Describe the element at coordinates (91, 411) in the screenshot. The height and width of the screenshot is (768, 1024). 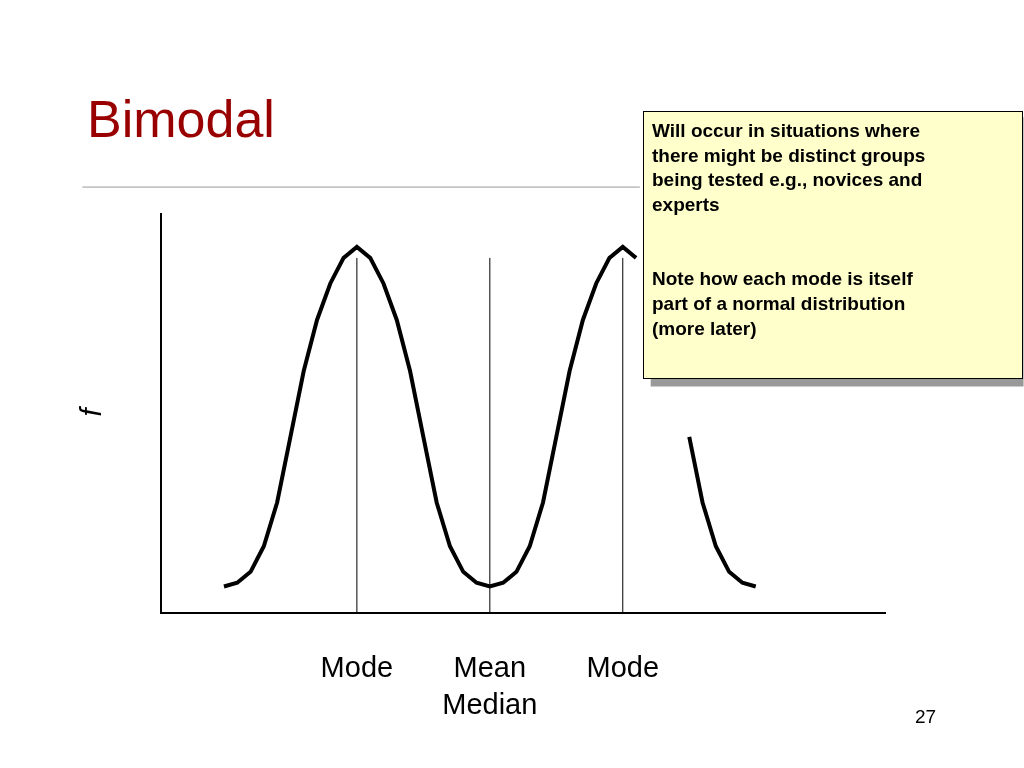
I see `y-axis-title: f` at that location.